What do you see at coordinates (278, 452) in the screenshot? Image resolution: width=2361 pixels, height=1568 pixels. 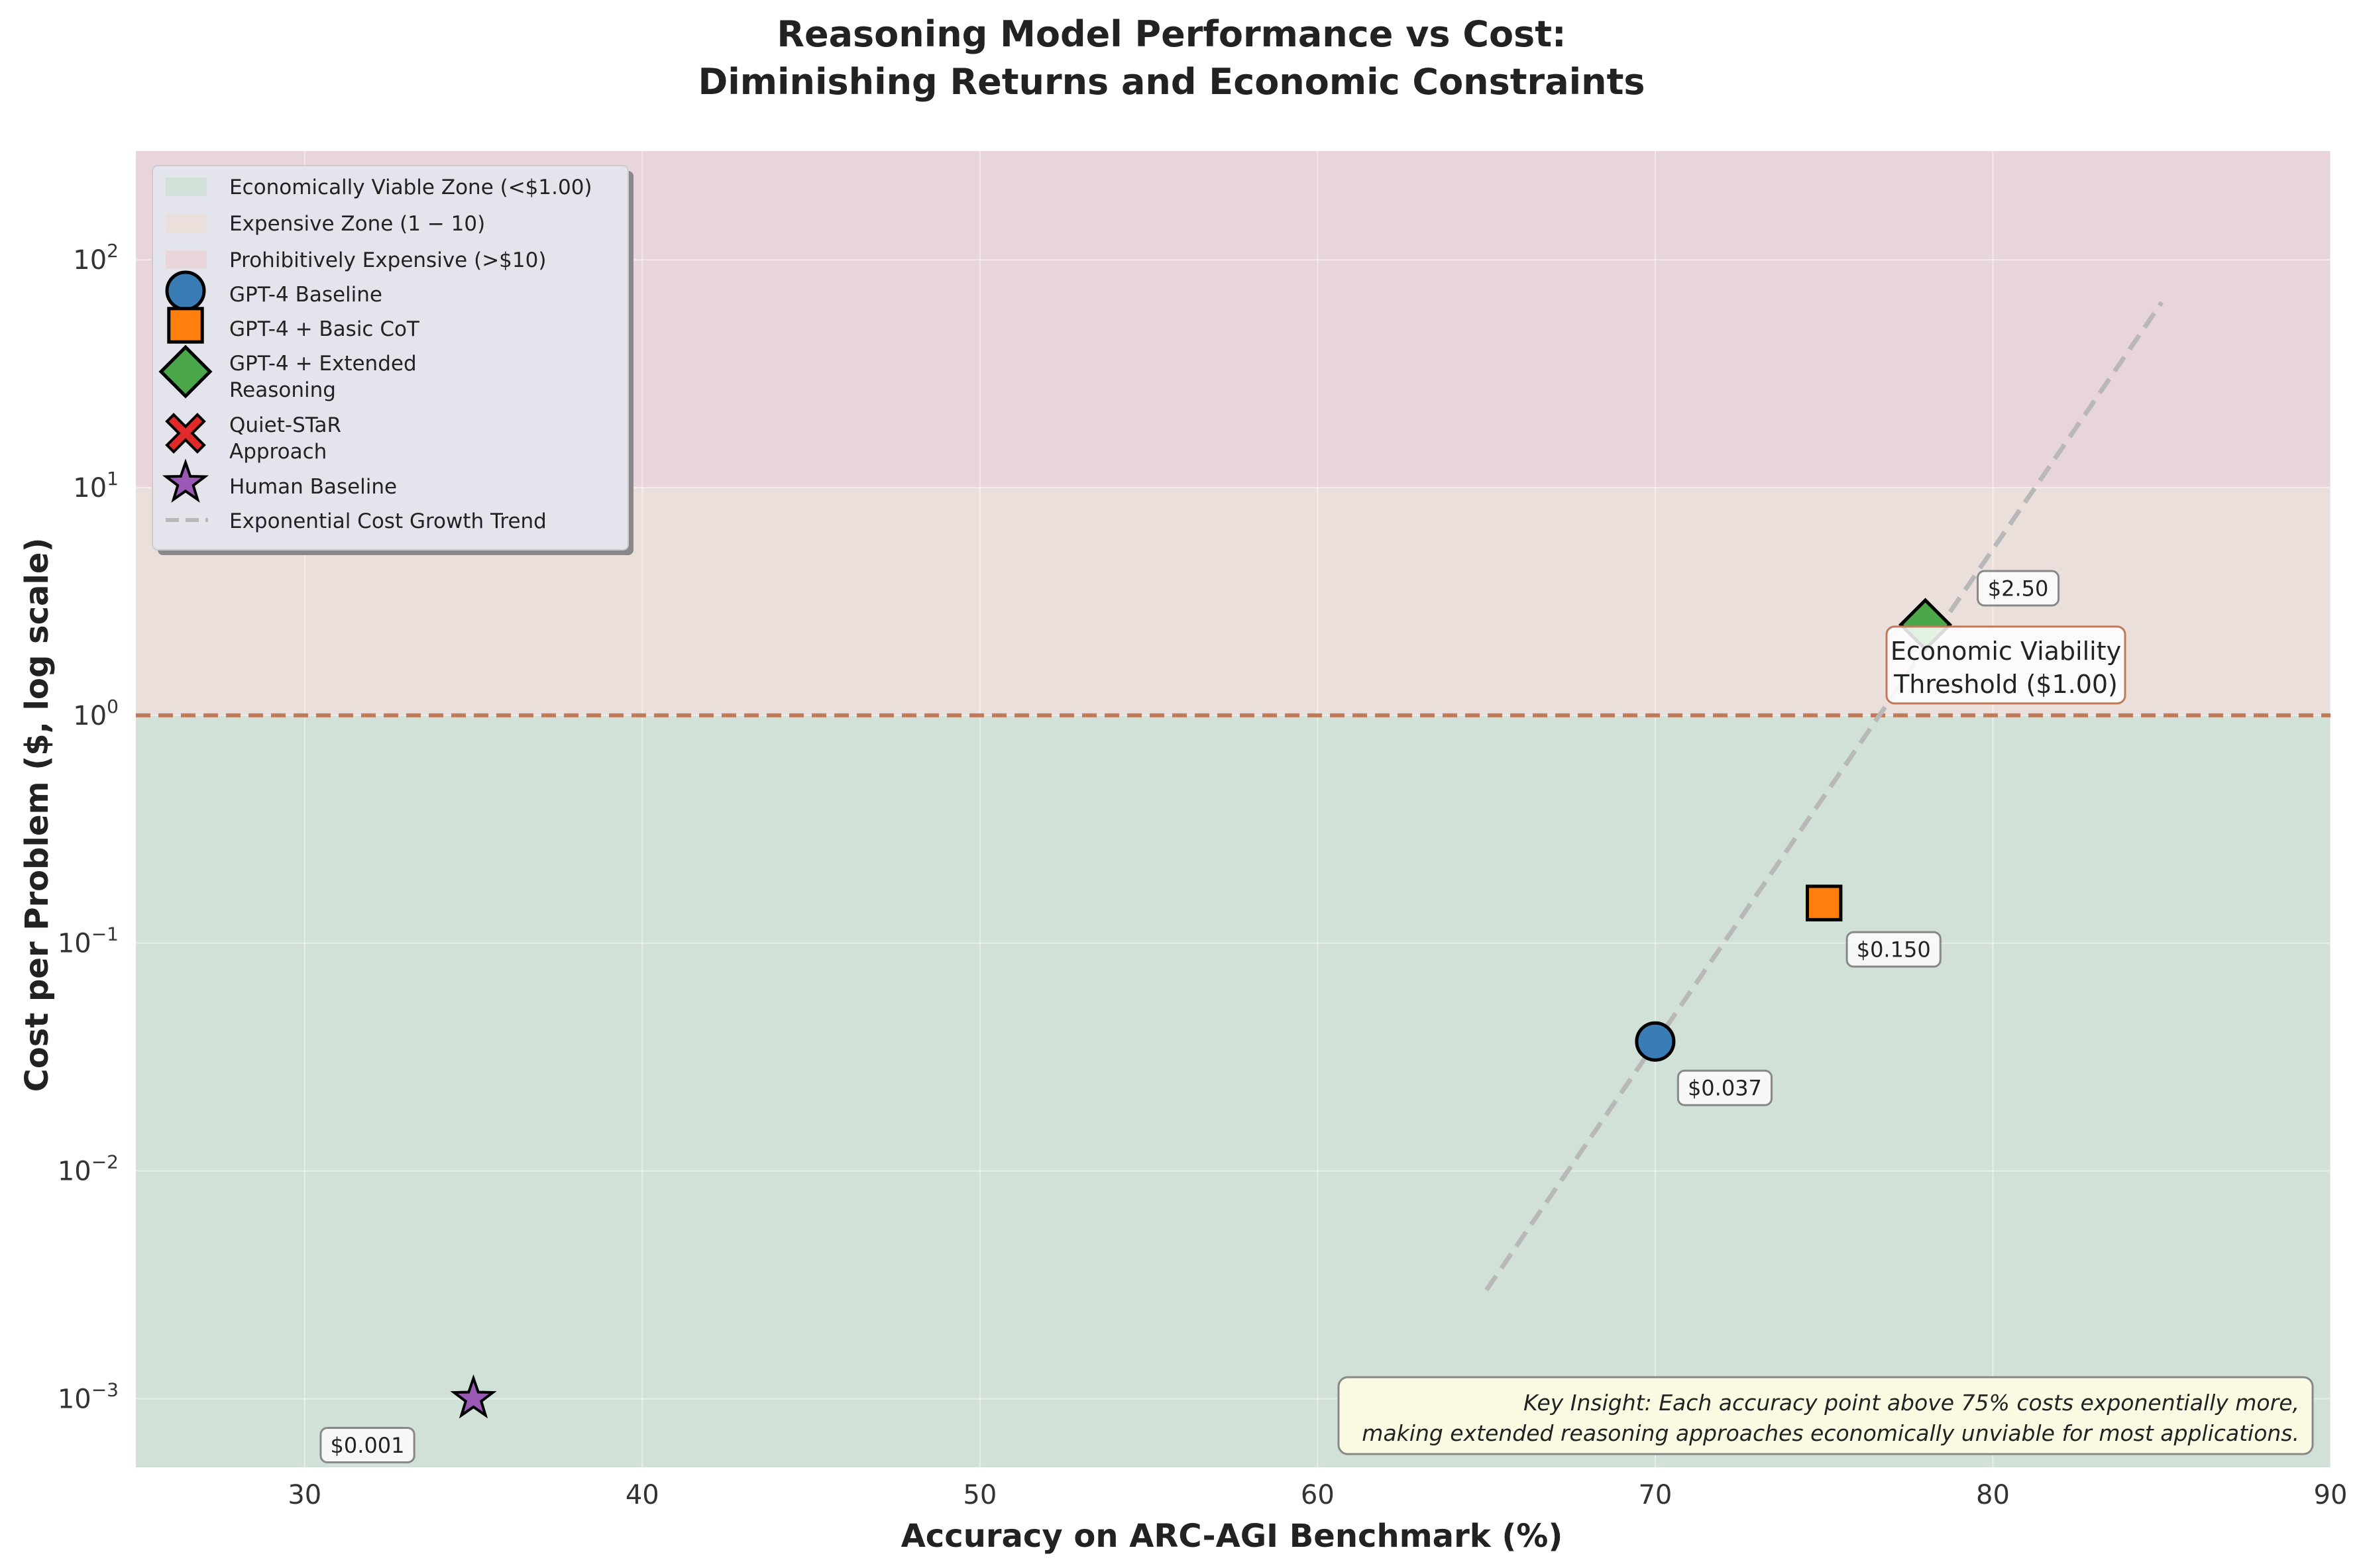 I see `legend-label-series-4: Approach` at bounding box center [278, 452].